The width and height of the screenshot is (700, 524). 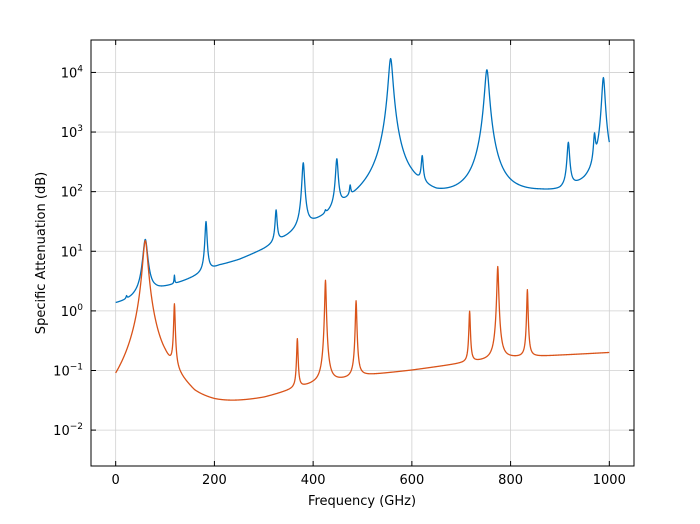 I want to click on x-axis-label: Frequency (GHz), so click(x=362, y=501).